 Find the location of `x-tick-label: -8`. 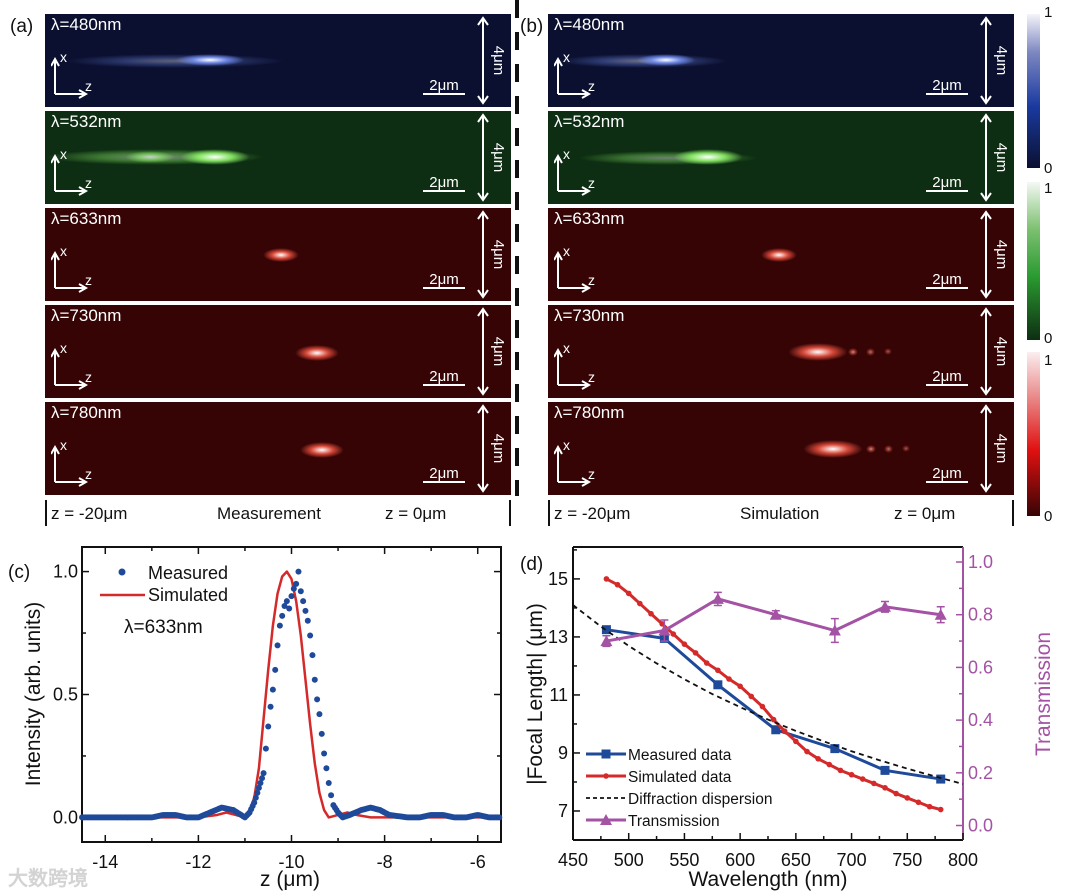

x-tick-label: -8 is located at coordinates (385, 862).